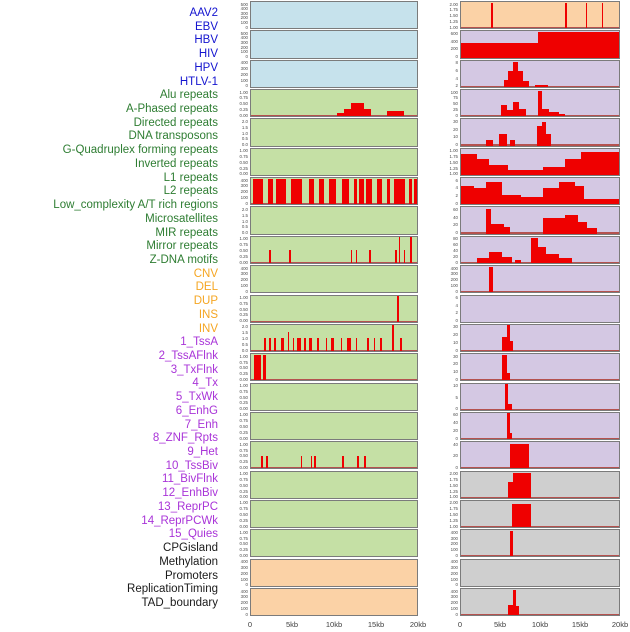 The width and height of the screenshot is (630, 632). I want to click on row-label-inverted-repeats: Inverted repeats, so click(176, 163).